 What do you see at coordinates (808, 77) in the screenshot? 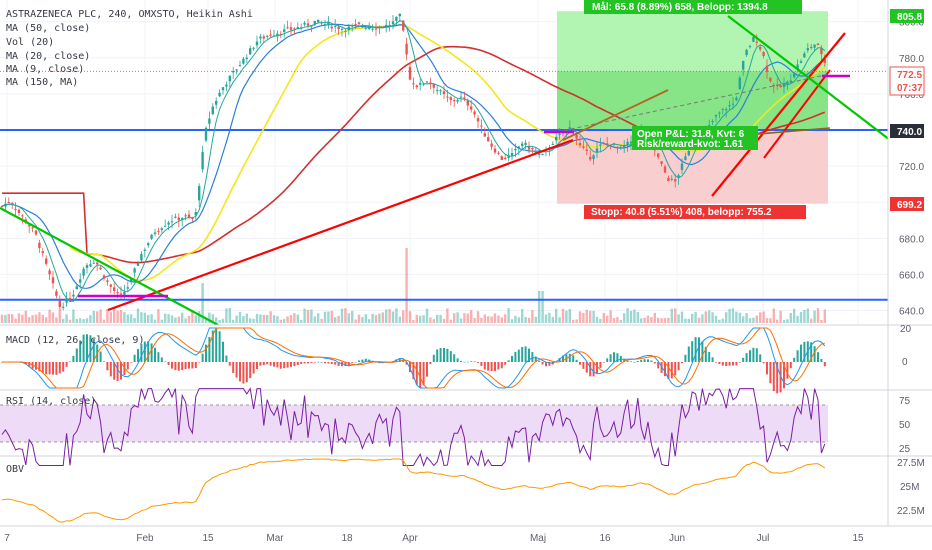
I see `trendline-green-right` at bounding box center [808, 77].